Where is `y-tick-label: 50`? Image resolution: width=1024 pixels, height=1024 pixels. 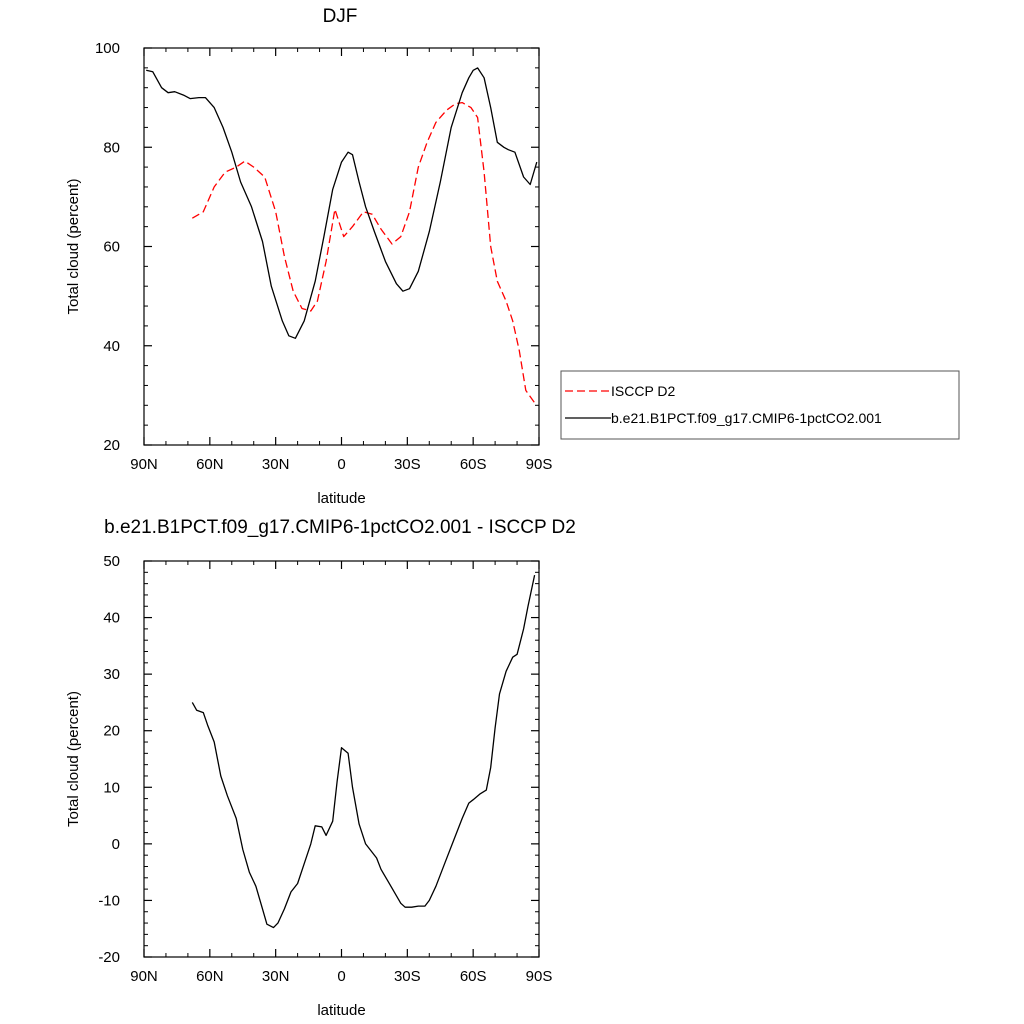 y-tick-label: 50 is located at coordinates (111, 561).